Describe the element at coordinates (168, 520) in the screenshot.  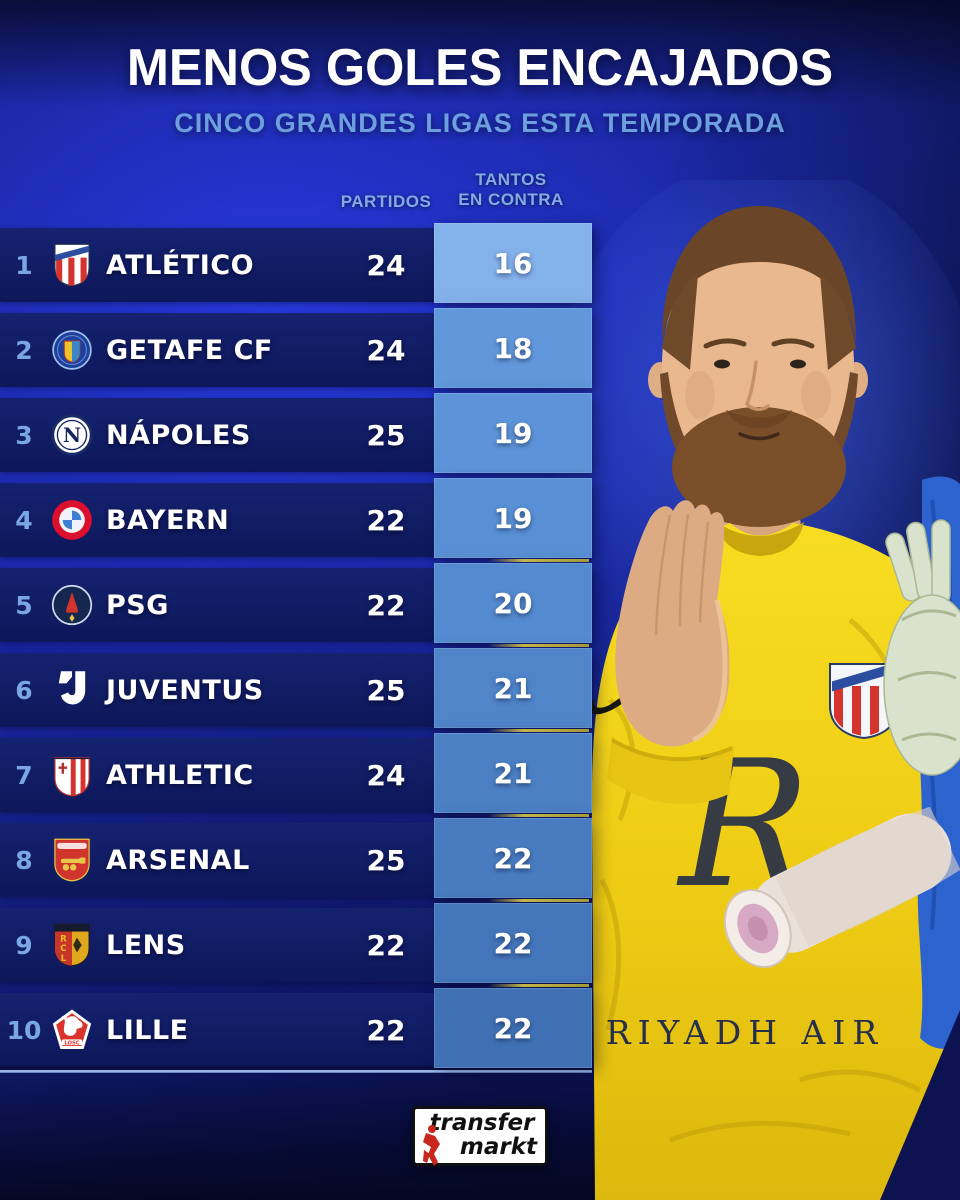
I see `team-name: BAYERN` at that location.